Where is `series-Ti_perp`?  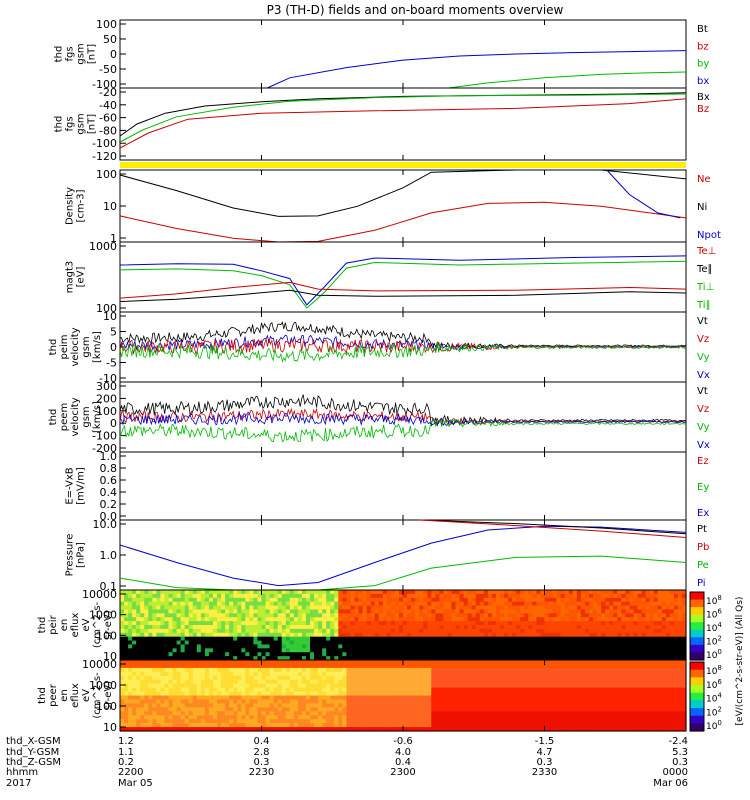 series-Ti_perp is located at coordinates (403, 280).